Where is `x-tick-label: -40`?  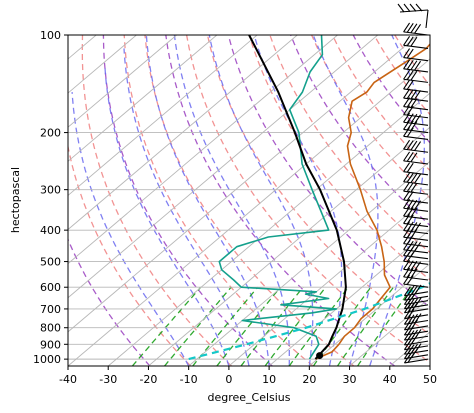
x-tick-label: -40 is located at coordinates (68, 379).